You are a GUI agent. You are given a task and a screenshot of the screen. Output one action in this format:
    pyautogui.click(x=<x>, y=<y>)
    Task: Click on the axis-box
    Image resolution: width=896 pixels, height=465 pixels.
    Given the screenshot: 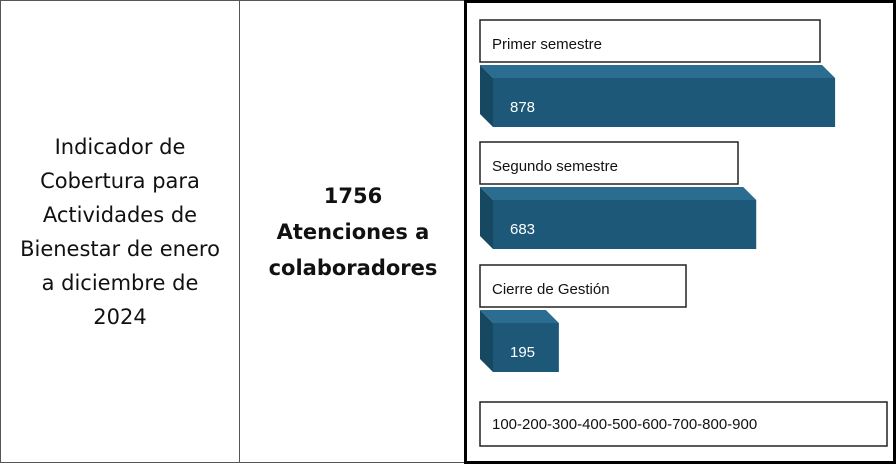 What is the action you would take?
    pyautogui.click(x=683, y=424)
    